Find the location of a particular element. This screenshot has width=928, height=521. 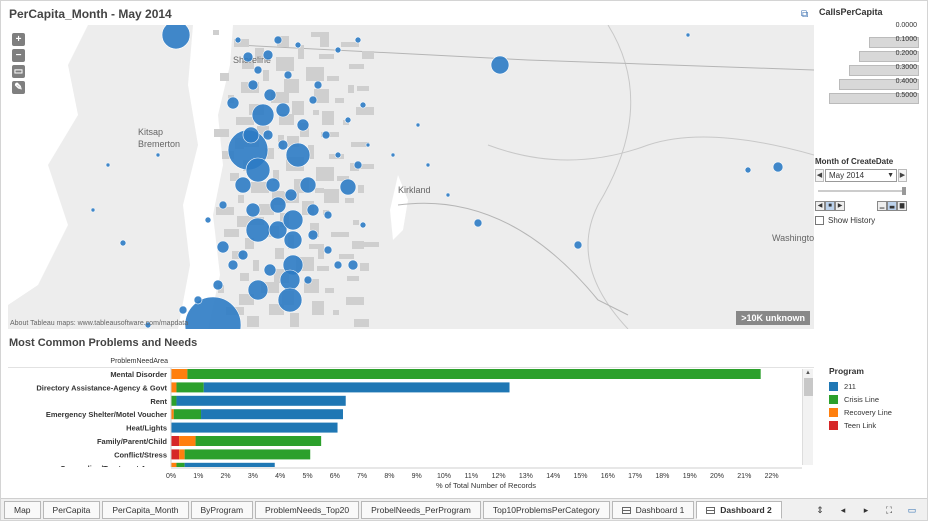

category-label: Conflict/Stress is located at coordinates (140, 454).